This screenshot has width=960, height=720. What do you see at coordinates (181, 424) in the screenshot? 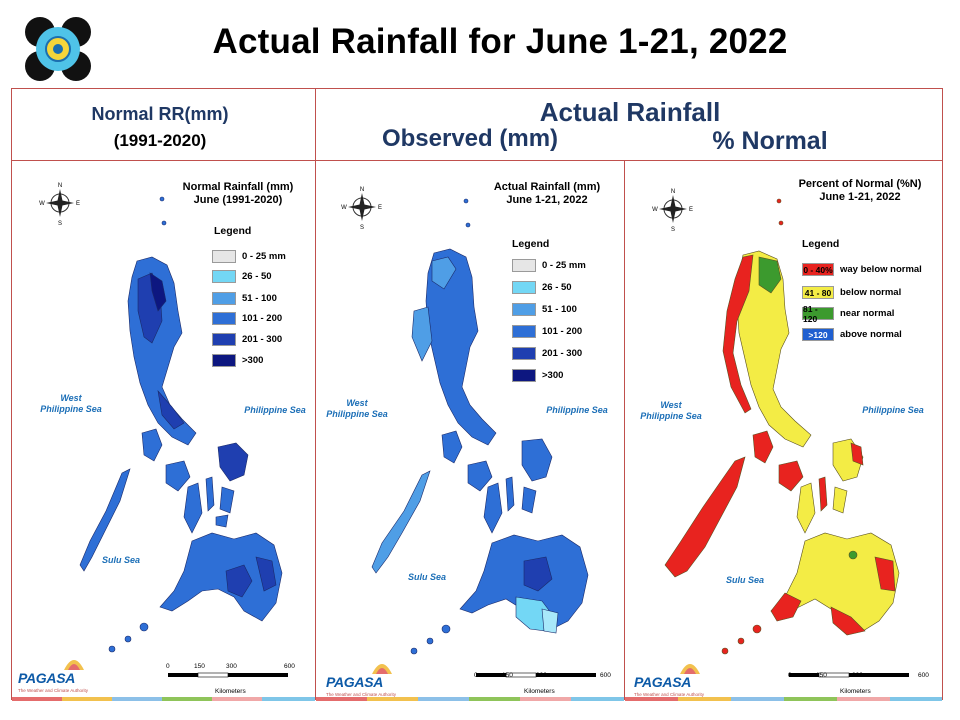
I see `philippines-landmass` at bounding box center [181, 424].